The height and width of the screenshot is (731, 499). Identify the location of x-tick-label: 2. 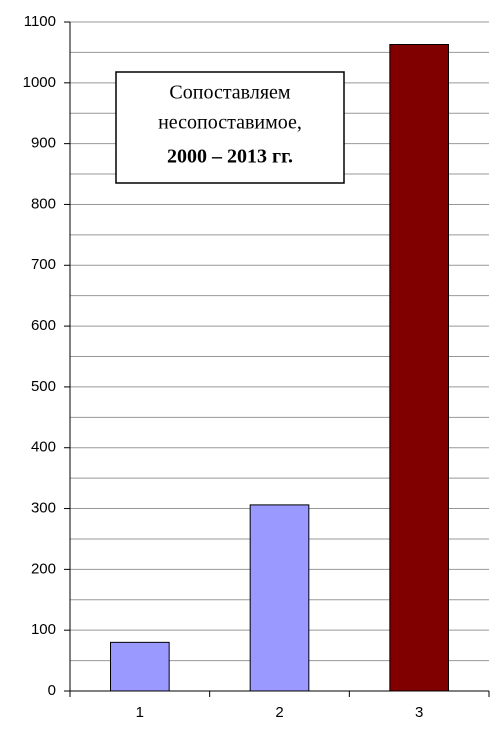
(279, 712).